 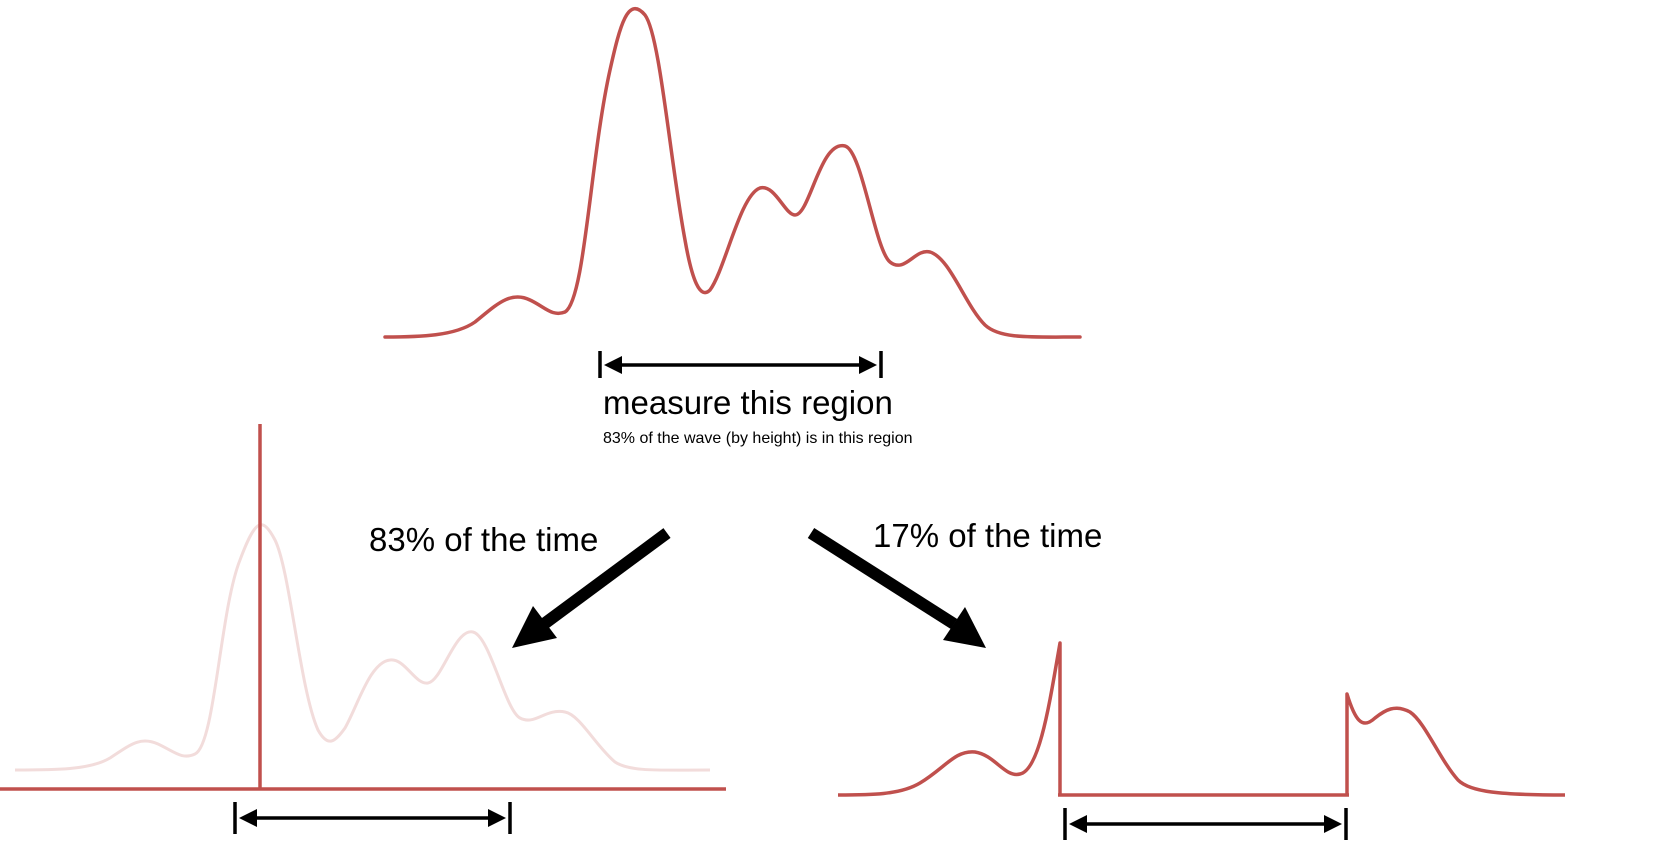 I want to click on bottom-left-faded-wave, so click(x=362, y=647).